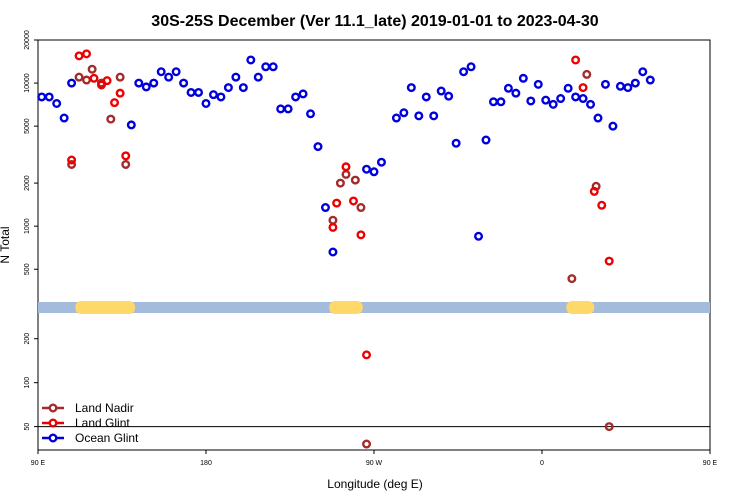  I want to click on ocean-band, so click(374, 307).